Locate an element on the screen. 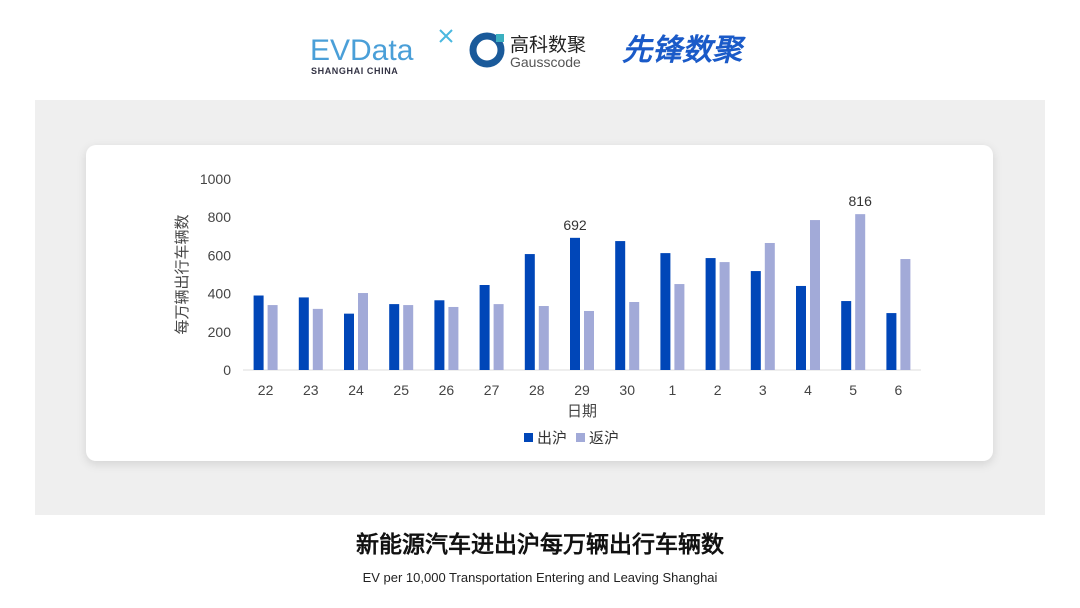  x-tick-label: 1 is located at coordinates (673, 390).